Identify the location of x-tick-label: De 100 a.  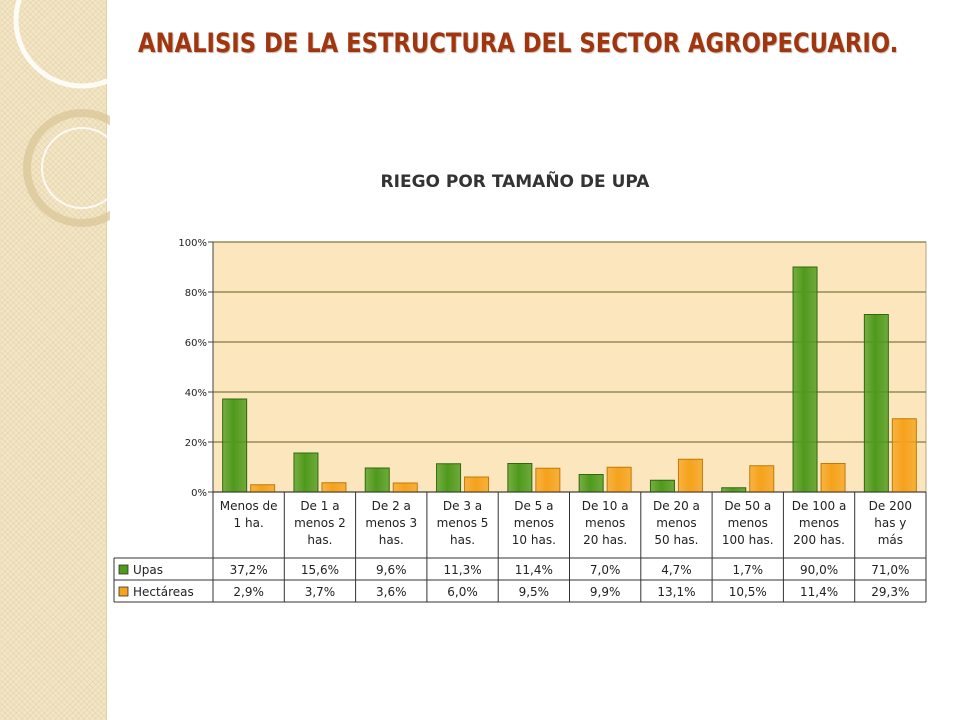
(819, 506).